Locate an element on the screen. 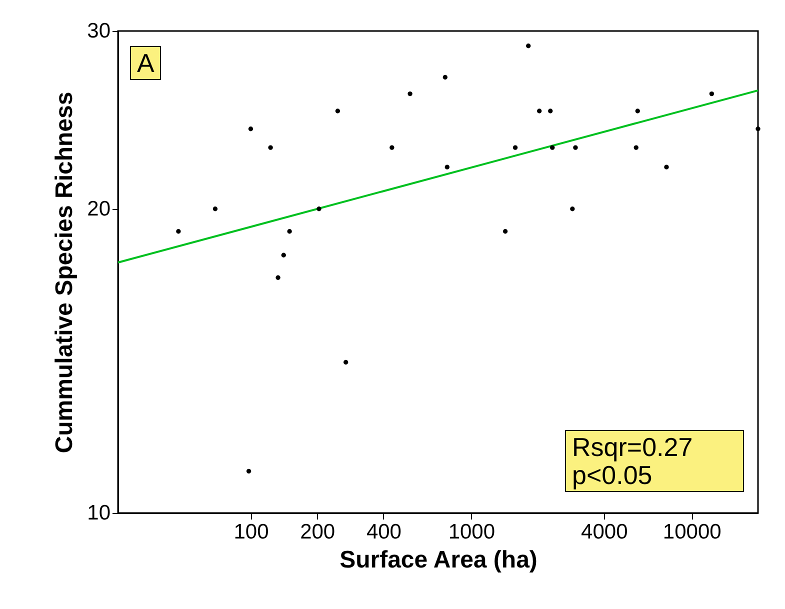 The height and width of the screenshot is (609, 785). x-tick-label: 200 is located at coordinates (318, 532).